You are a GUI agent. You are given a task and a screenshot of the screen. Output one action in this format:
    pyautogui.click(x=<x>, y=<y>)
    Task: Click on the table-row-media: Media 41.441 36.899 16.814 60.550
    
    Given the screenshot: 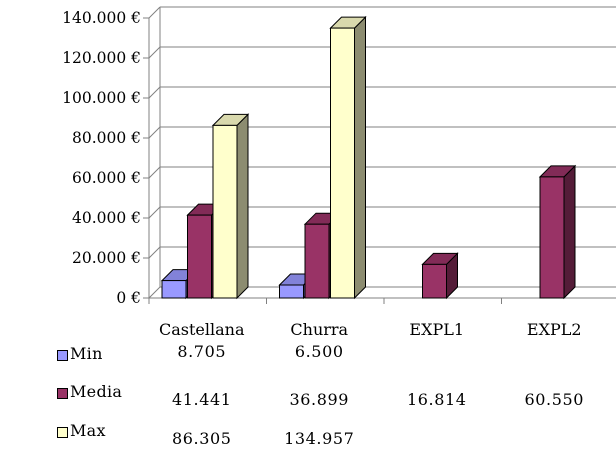 What is the action you would take?
    pyautogui.click(x=308, y=394)
    